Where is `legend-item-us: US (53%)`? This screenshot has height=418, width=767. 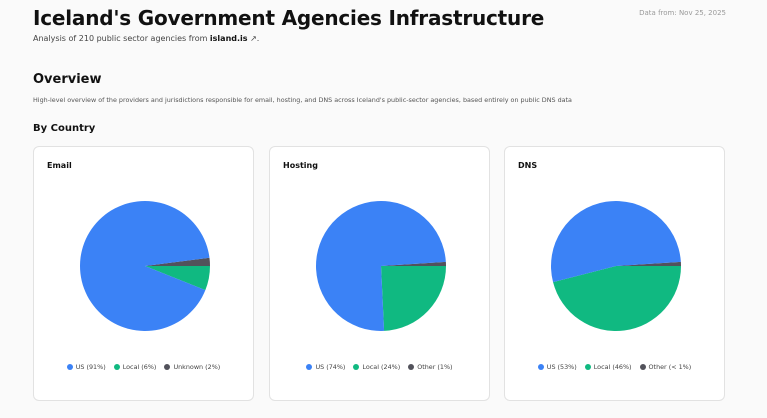
legend-item-us: US (53%) is located at coordinates (557, 367).